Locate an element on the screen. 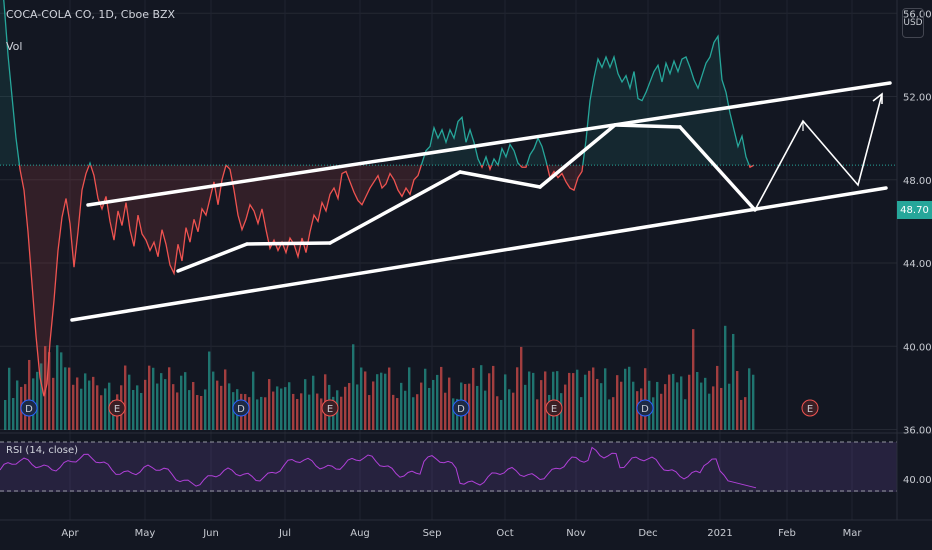 The width and height of the screenshot is (932, 550). rsi-label: RSI (14, close) is located at coordinates (42, 450).